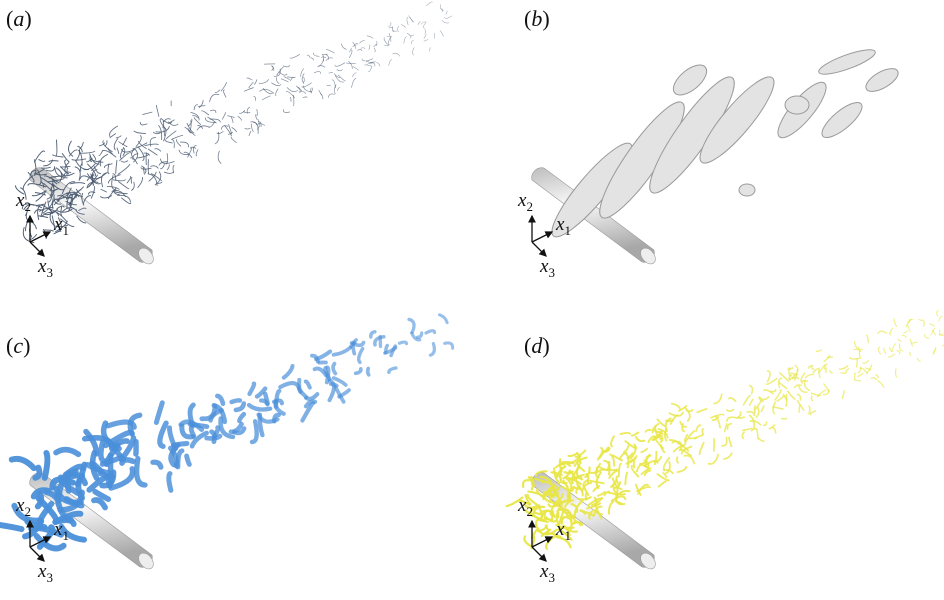  Describe the element at coordinates (45, 573) in the screenshot. I see `axis-label-x3: x3` at that location.